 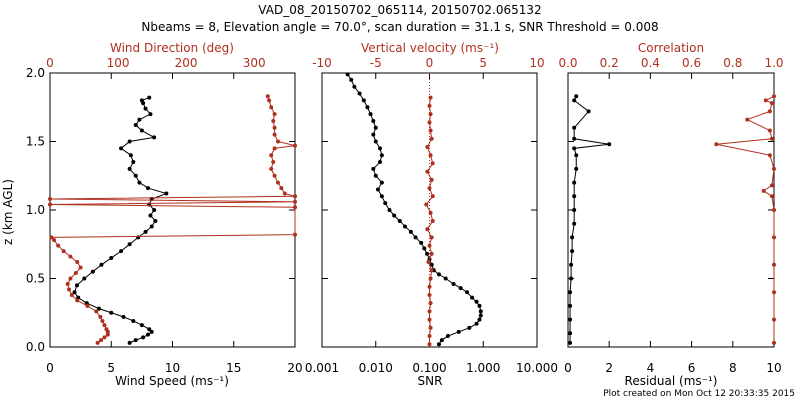 What do you see at coordinates (691, 63) in the screenshot?
I see `x2-tick-label: 0.6` at bounding box center [691, 63].